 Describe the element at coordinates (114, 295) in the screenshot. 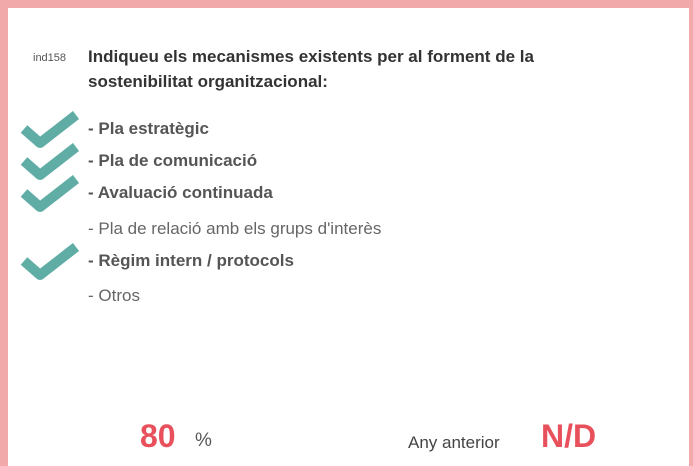

I see `list-item: - Otros` at that location.